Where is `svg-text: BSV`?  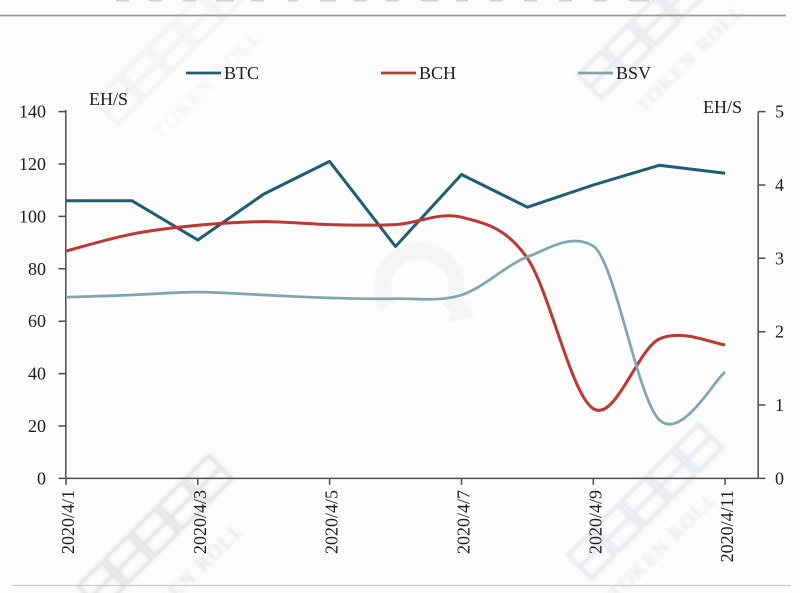
svg-text: BSV is located at coordinates (633, 73).